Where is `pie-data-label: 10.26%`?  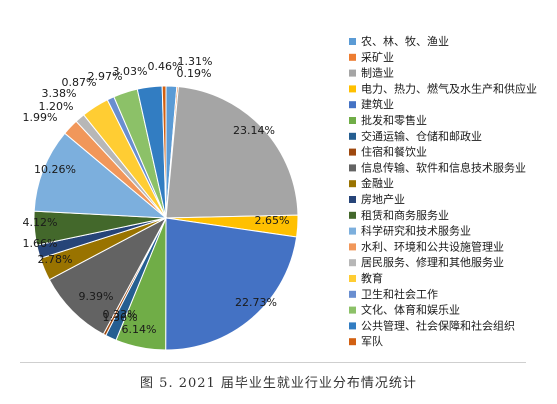
pie-data-label: 10.26% is located at coordinates (55, 169).